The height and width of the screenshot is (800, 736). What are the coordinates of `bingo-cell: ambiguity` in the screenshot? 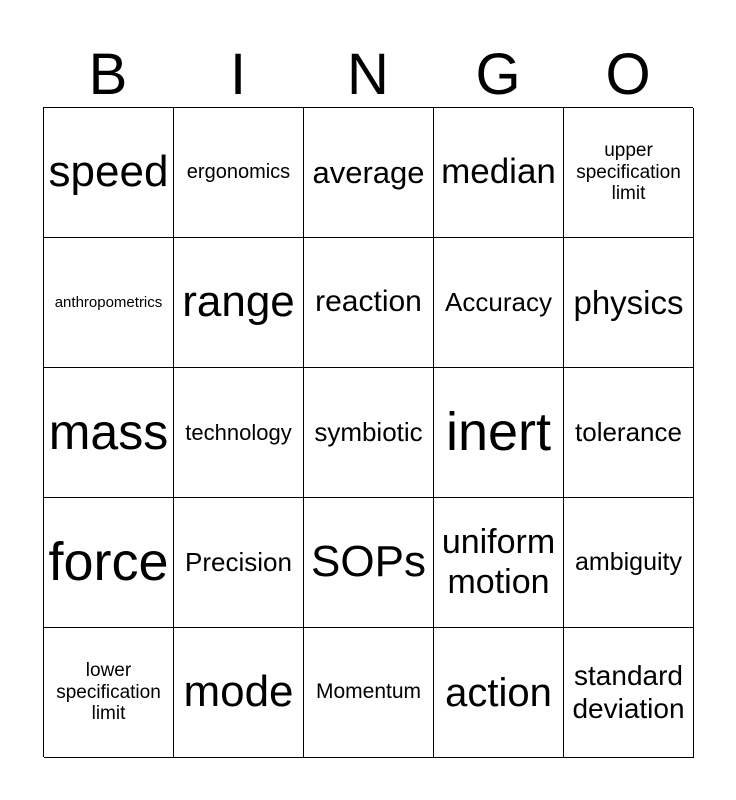 It's located at (629, 563).